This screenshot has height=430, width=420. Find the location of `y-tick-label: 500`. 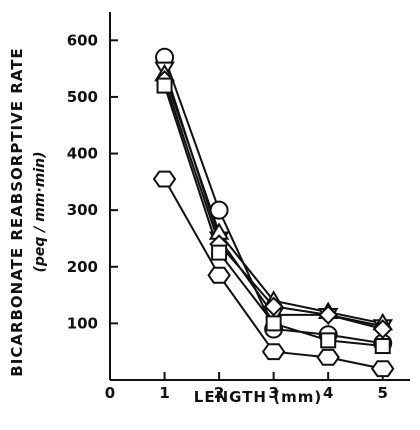

y-tick-label: 500 is located at coordinates (82, 97).